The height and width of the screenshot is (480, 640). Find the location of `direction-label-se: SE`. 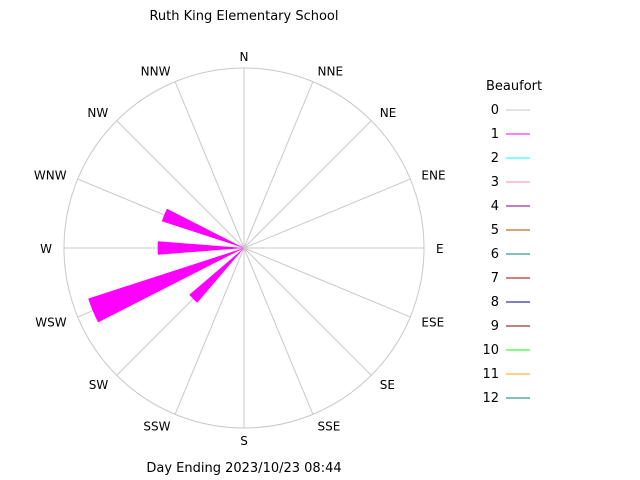

direction-label-se: SE is located at coordinates (387, 385).